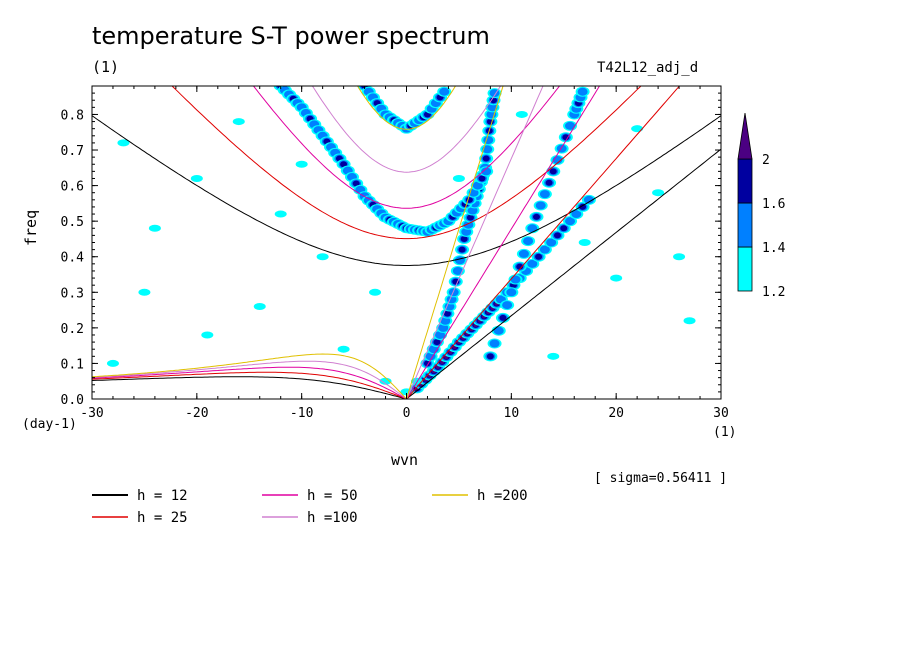 The height and width of the screenshot is (654, 904). I want to click on x-tick-label: -20, so click(196, 413).